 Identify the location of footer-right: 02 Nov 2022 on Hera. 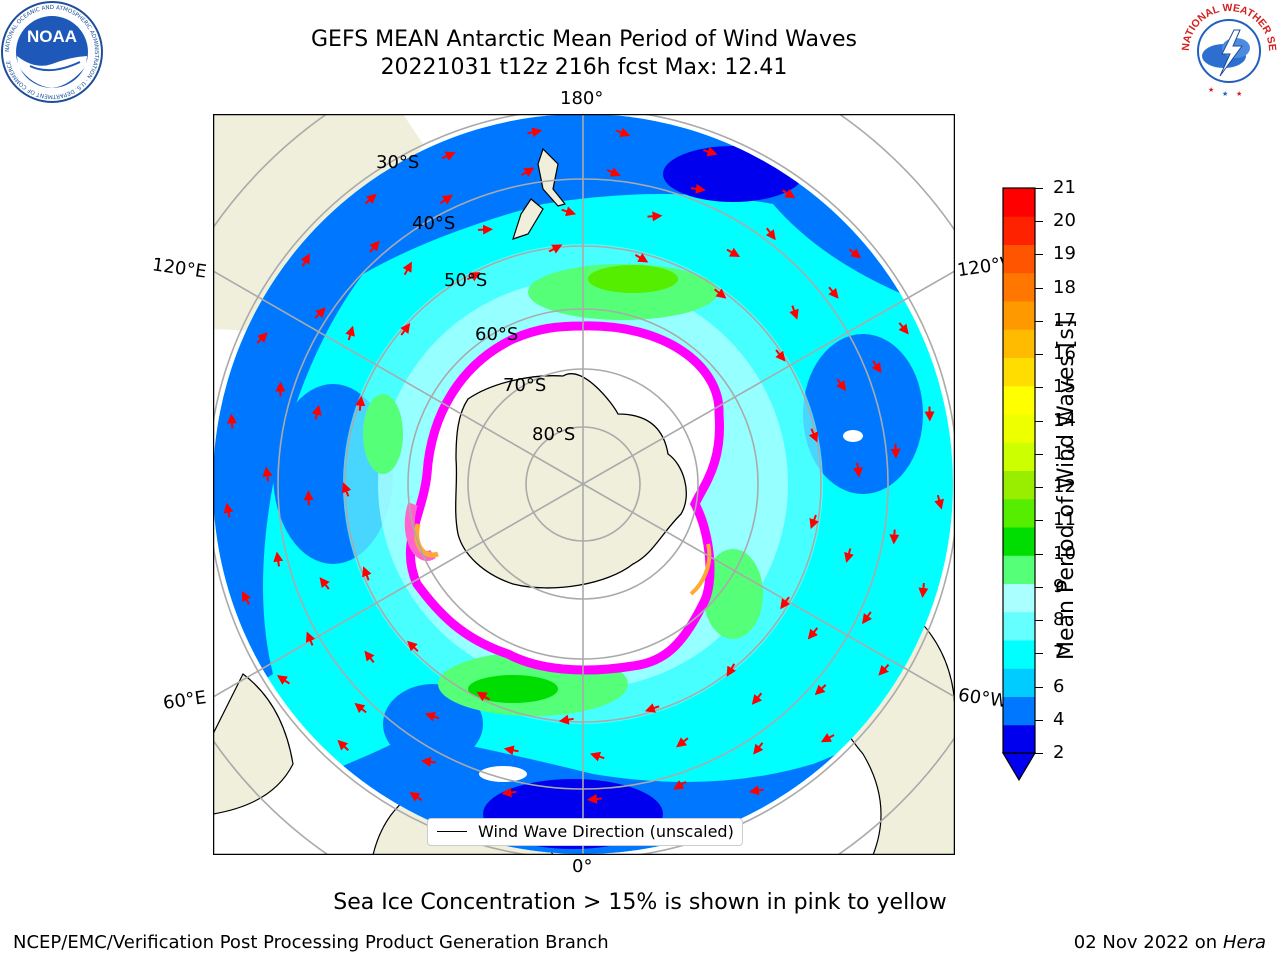
(1170, 942).